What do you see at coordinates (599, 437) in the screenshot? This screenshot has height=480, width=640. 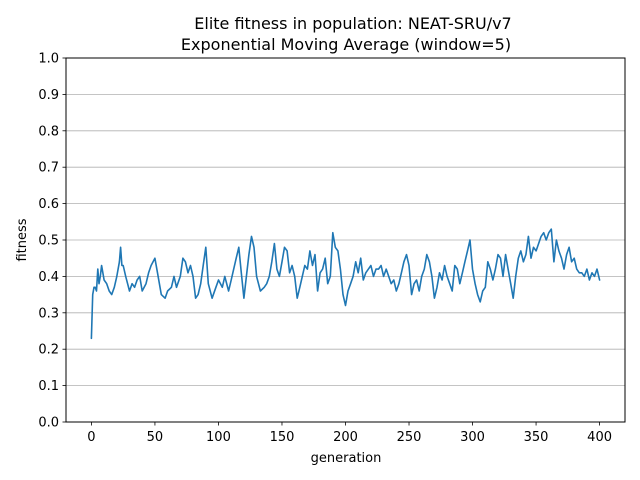 I see `x-tick-label: 400` at bounding box center [599, 437].